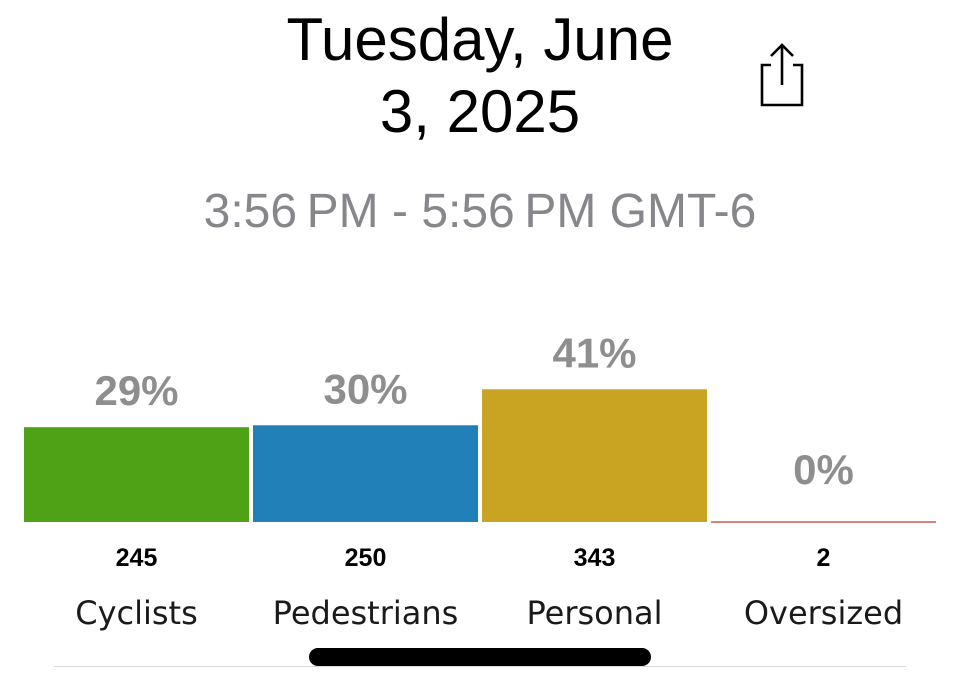 Image resolution: width=960 pixels, height=688 pixels. What do you see at coordinates (480, 666) in the screenshot?
I see `divider` at bounding box center [480, 666].